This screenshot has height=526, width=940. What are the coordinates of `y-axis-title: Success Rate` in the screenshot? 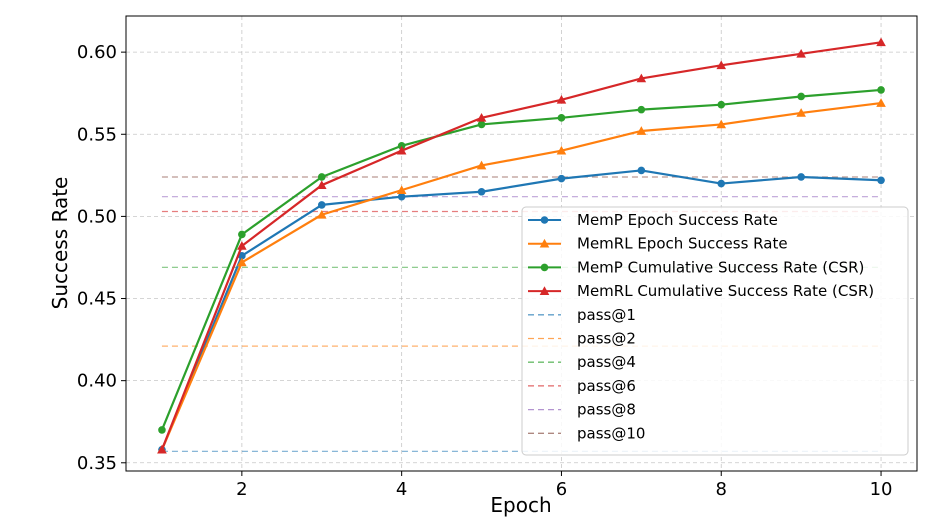 It's located at (60, 243).